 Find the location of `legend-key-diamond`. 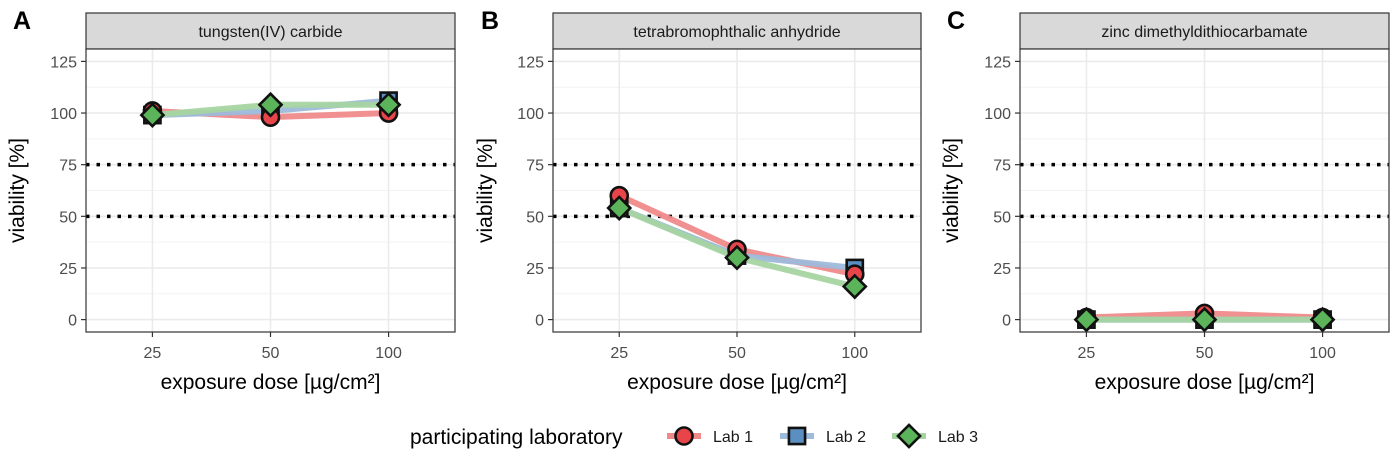

legend-key-diamond is located at coordinates (909, 436).